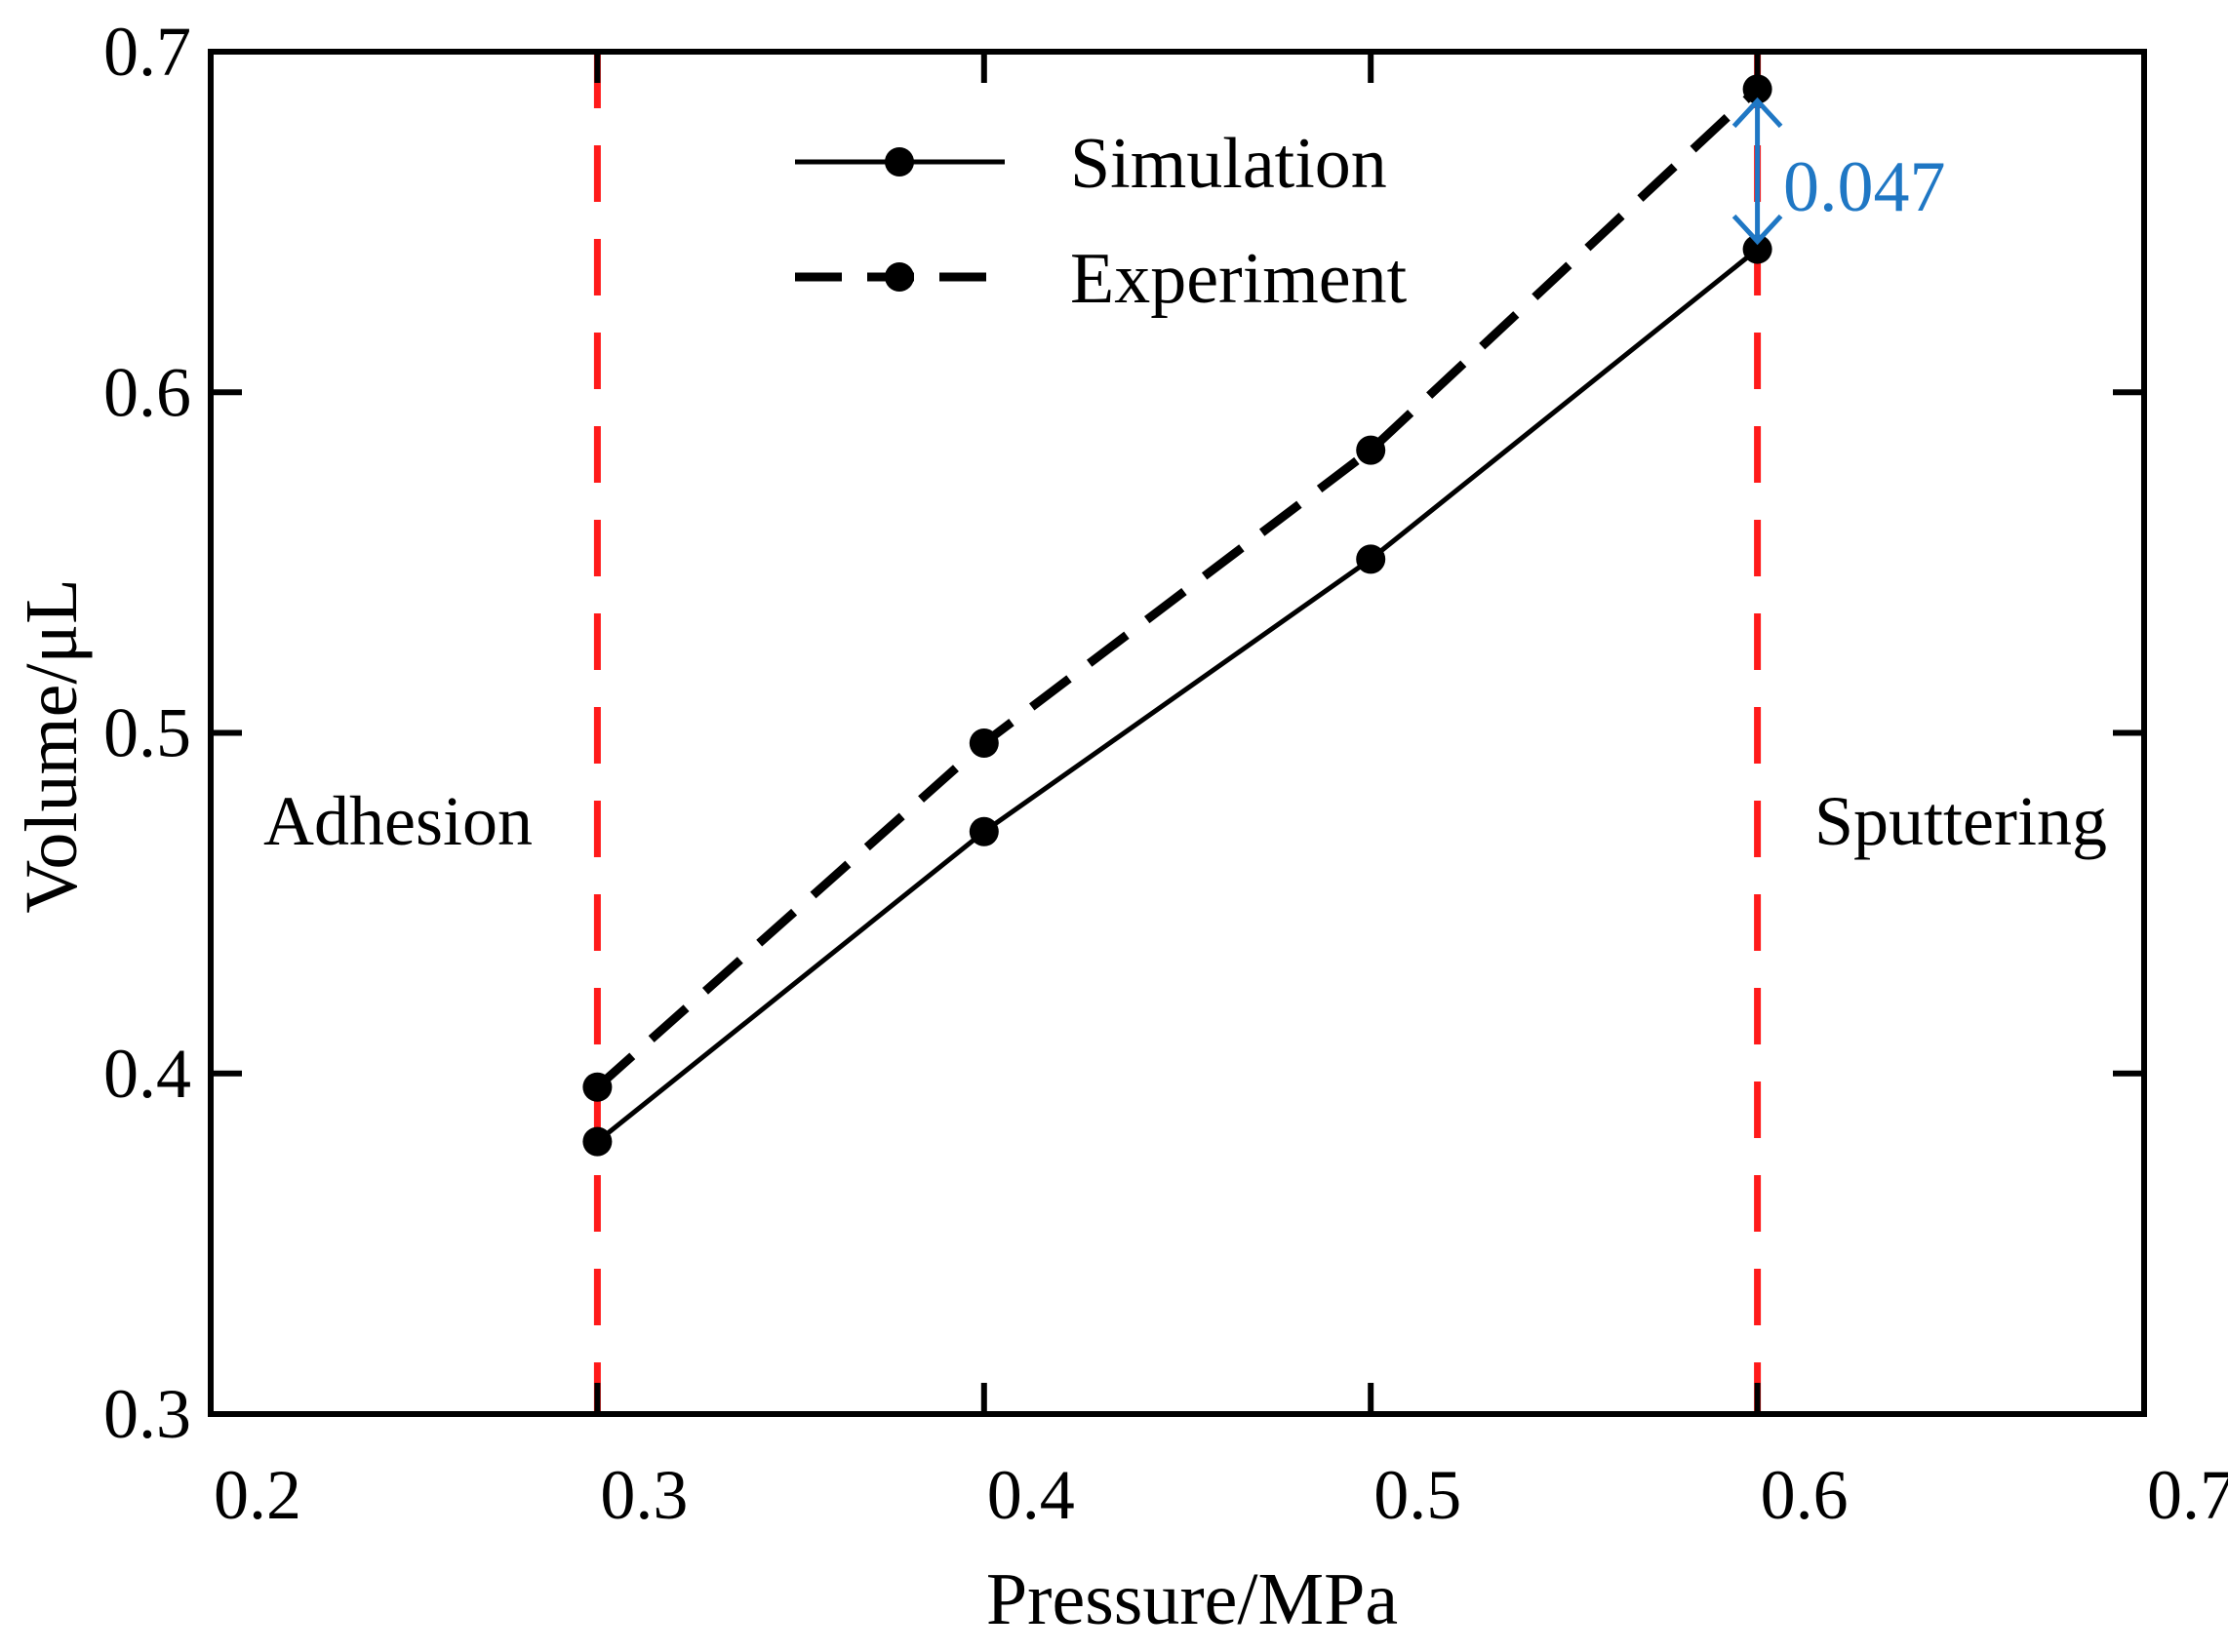 The image size is (2228, 1652). I want to click on legend-marker-simulation, so click(899, 162).